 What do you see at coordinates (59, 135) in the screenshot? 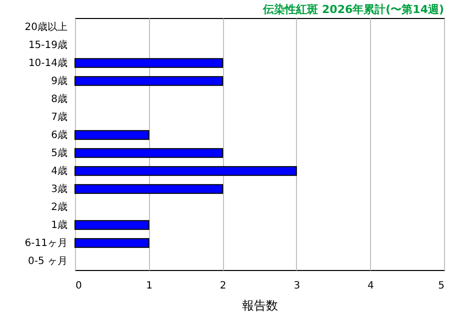
I see `y-tick-label: 6歳` at bounding box center [59, 135].